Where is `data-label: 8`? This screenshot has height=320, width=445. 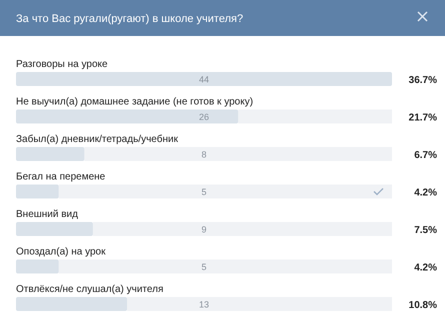 data-label: 8 is located at coordinates (204, 155).